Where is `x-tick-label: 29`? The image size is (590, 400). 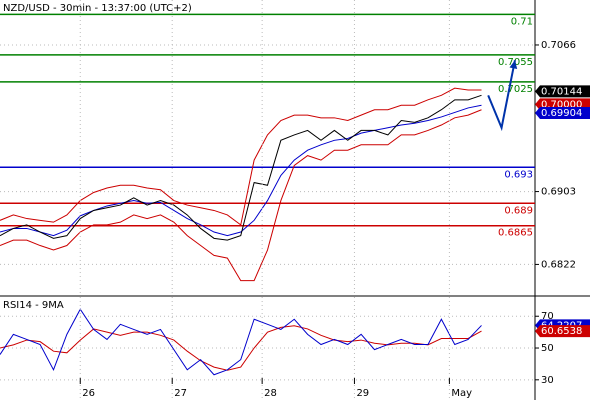
x-tick-label: 29 is located at coordinates (362, 393).